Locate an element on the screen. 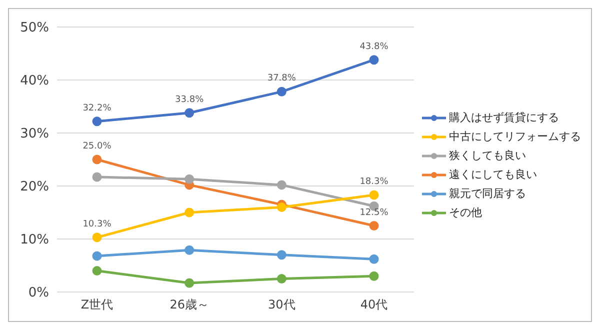 The height and width of the screenshot is (330, 600). x-tick-label: 30代 is located at coordinates (282, 305).